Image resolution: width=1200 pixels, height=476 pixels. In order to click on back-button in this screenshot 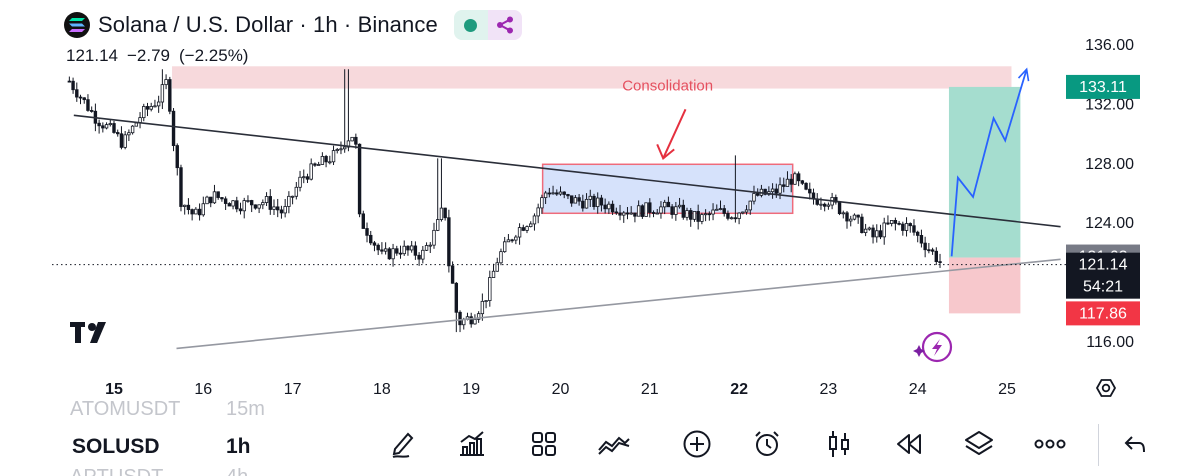, I will do `click(1135, 444)`.